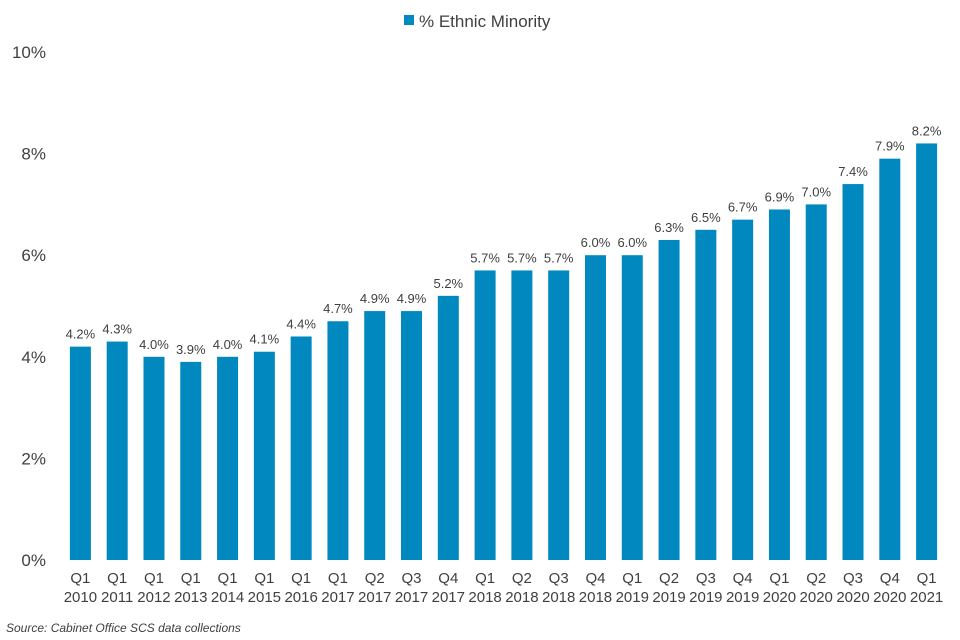  What do you see at coordinates (448, 283) in the screenshot?
I see `bar-value-label: 5.2%` at bounding box center [448, 283].